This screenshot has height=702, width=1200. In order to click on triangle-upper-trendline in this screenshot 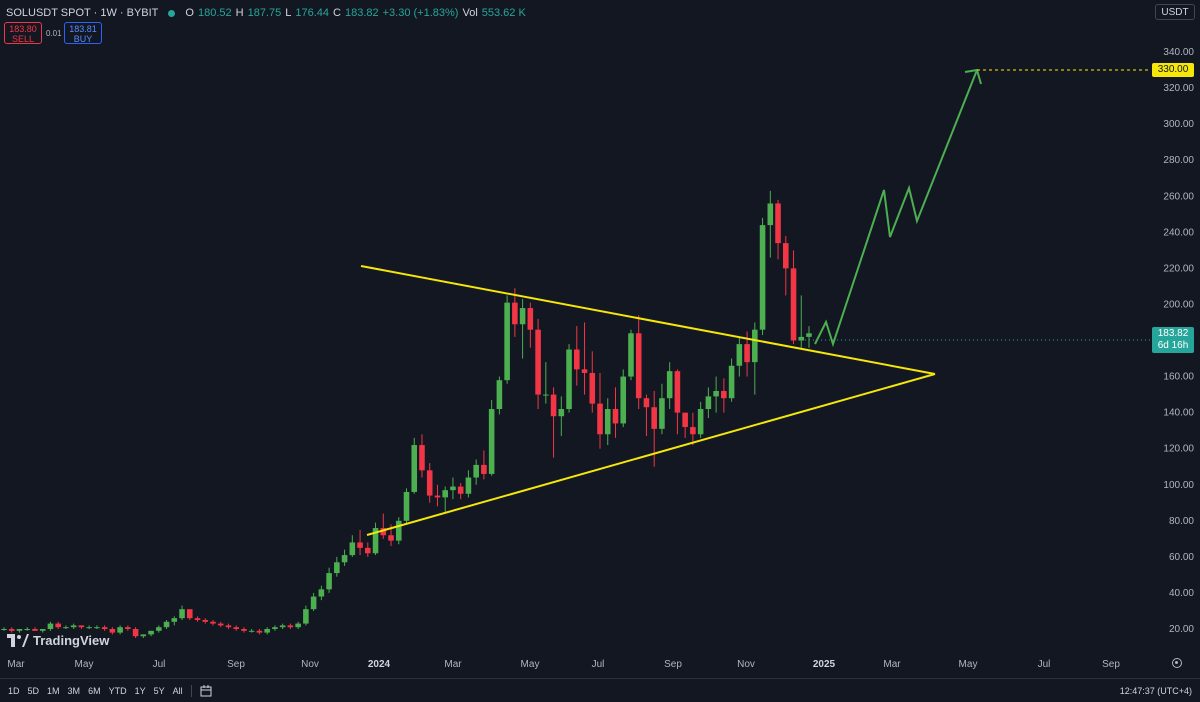, I will do `click(648, 320)`.